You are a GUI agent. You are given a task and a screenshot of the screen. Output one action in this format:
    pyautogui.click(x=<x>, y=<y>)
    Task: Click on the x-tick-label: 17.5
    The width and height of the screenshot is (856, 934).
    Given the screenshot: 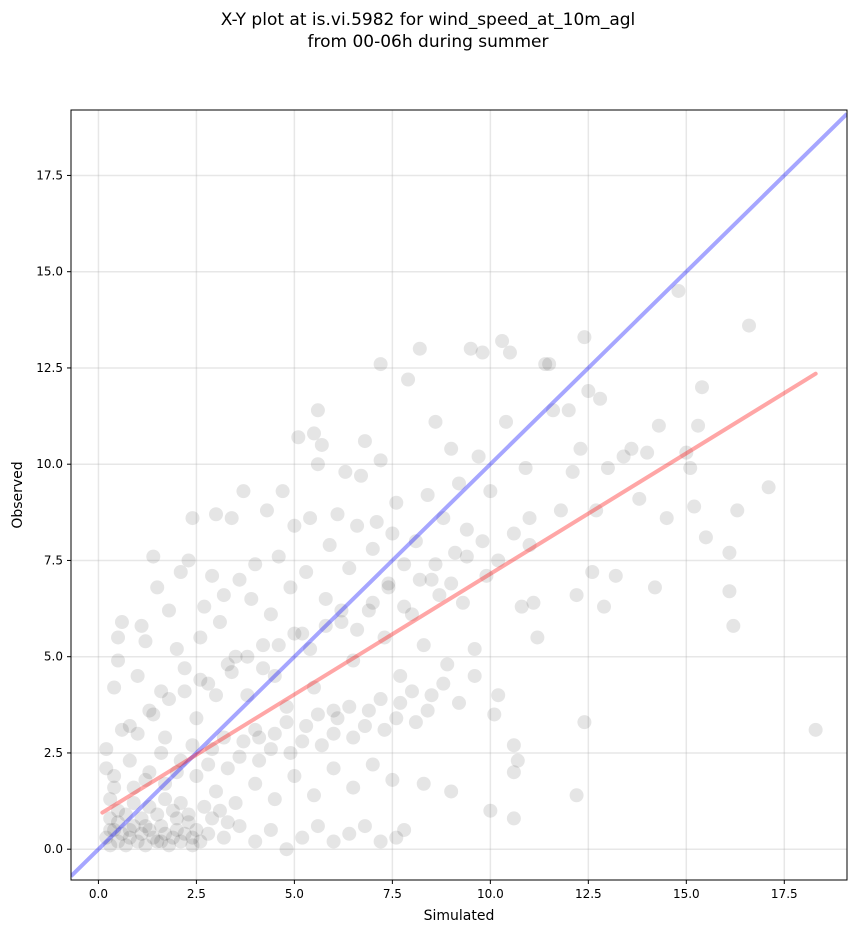 What is the action you would take?
    pyautogui.click(x=784, y=894)
    